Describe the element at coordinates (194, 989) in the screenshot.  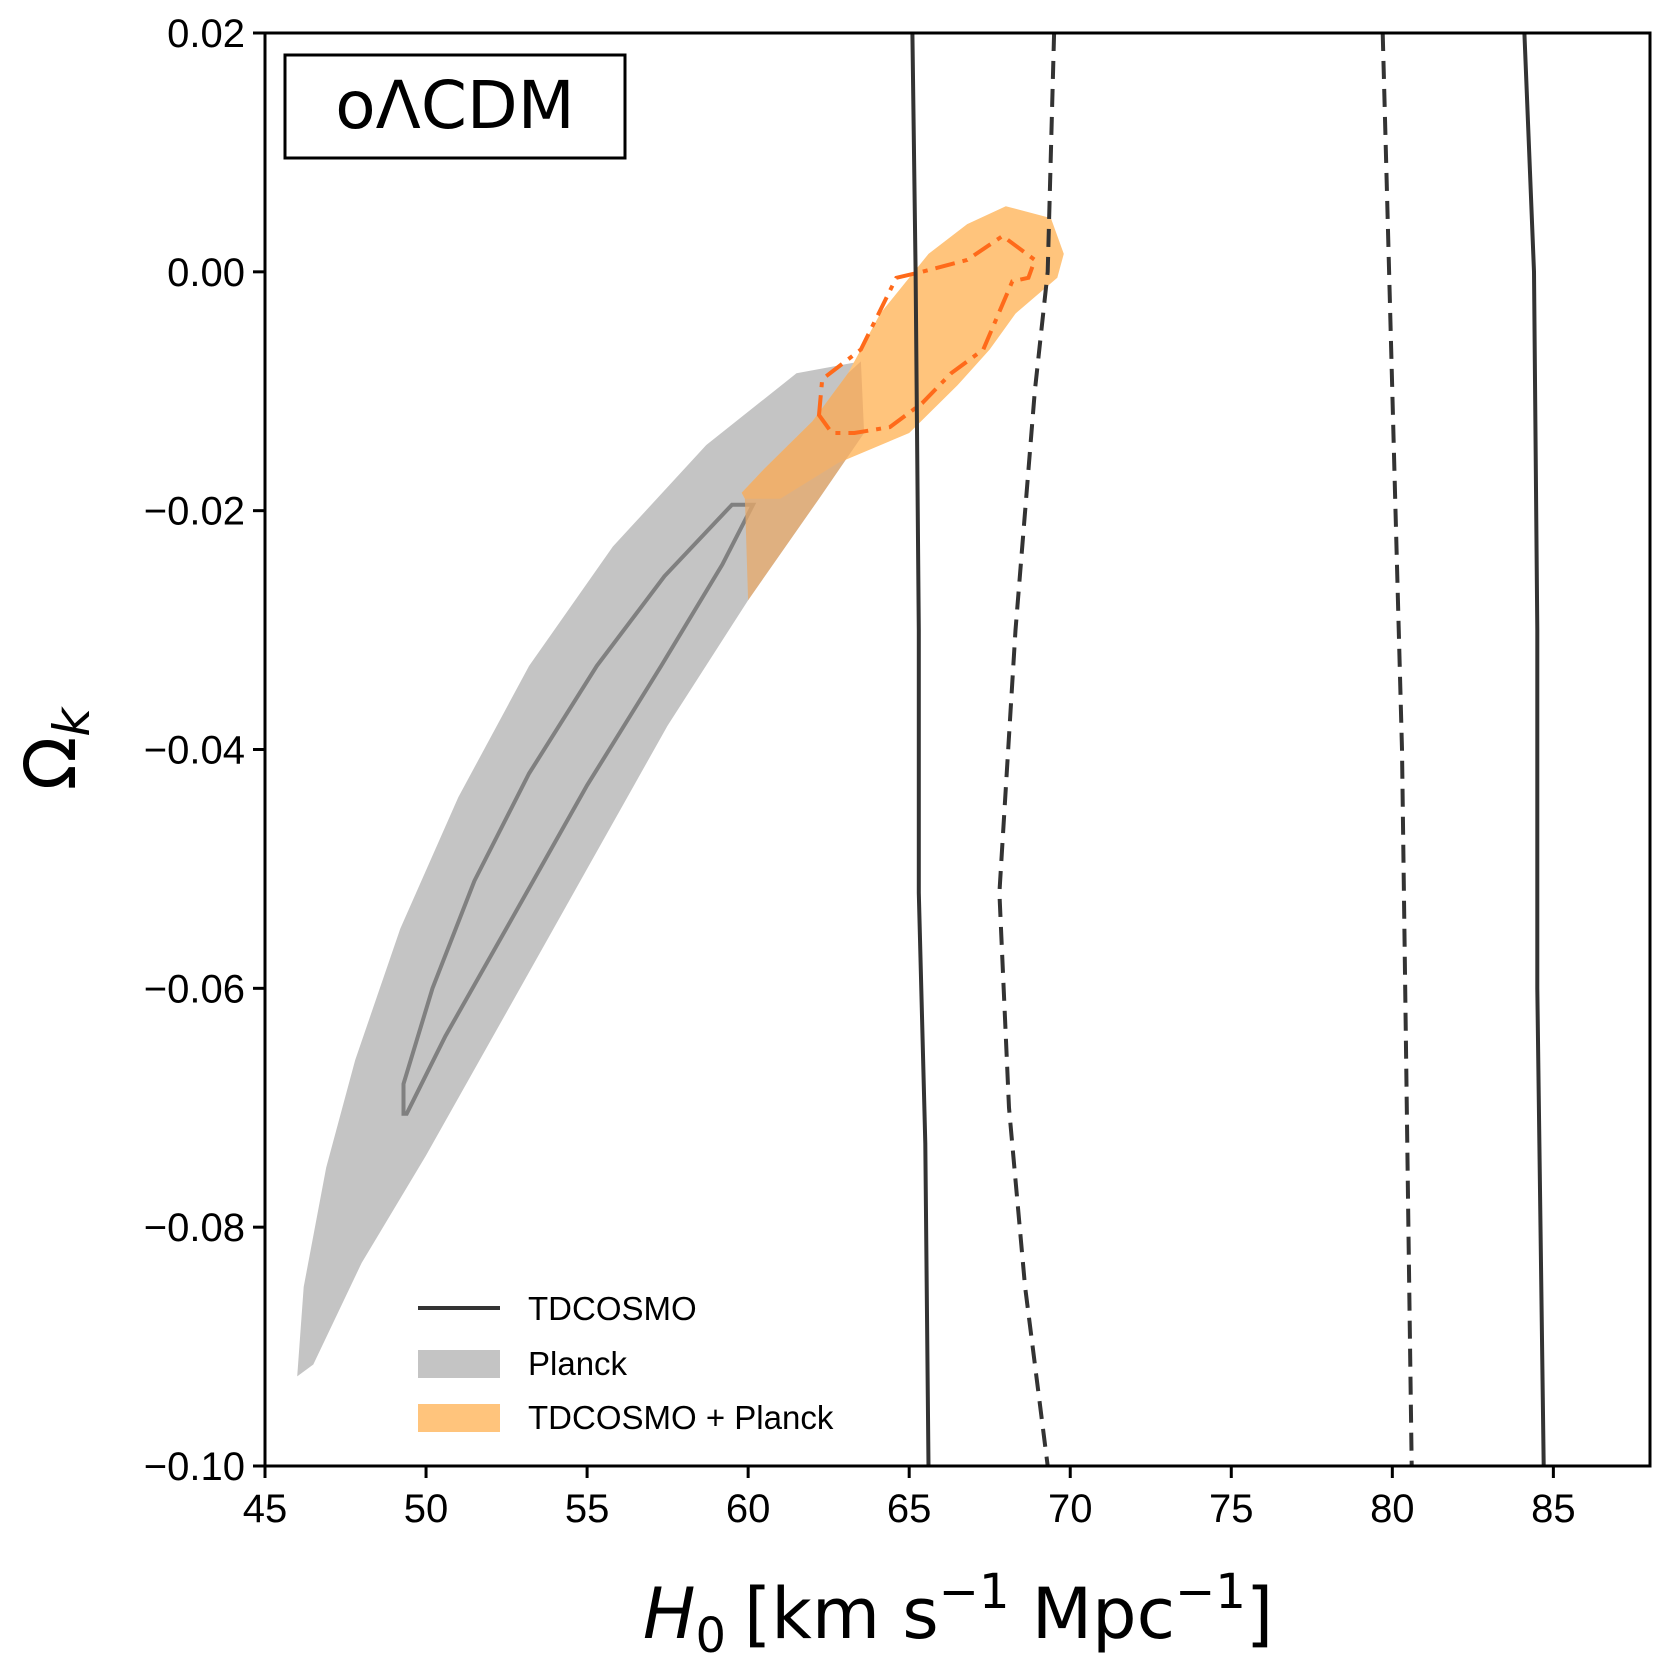
I see `y-tick-label: −0.06` at that location.